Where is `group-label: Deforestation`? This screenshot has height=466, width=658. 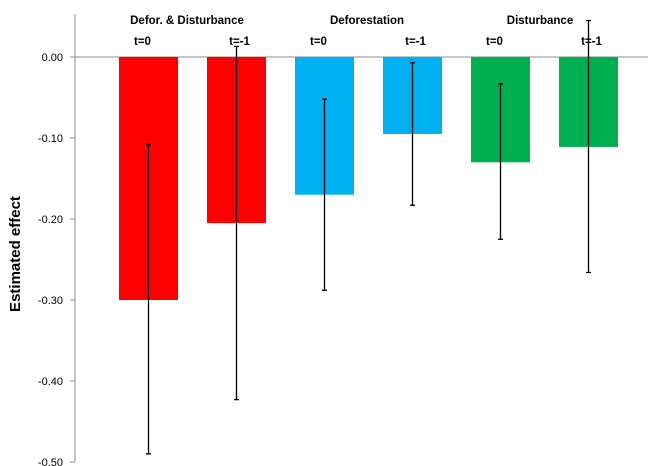
group-label: Deforestation is located at coordinates (367, 21).